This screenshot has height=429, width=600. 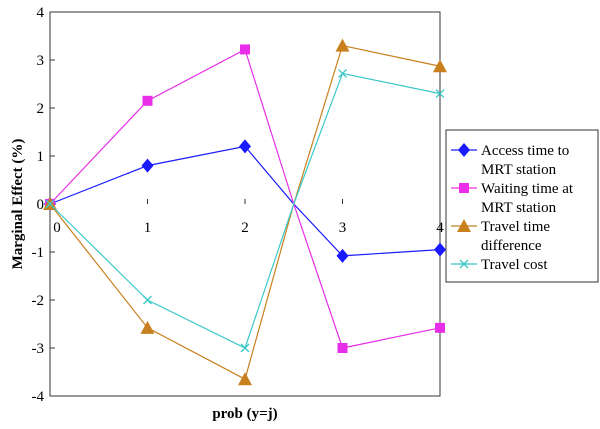 What do you see at coordinates (38, 349) in the screenshot?
I see `y-tick-label: -3` at bounding box center [38, 349].